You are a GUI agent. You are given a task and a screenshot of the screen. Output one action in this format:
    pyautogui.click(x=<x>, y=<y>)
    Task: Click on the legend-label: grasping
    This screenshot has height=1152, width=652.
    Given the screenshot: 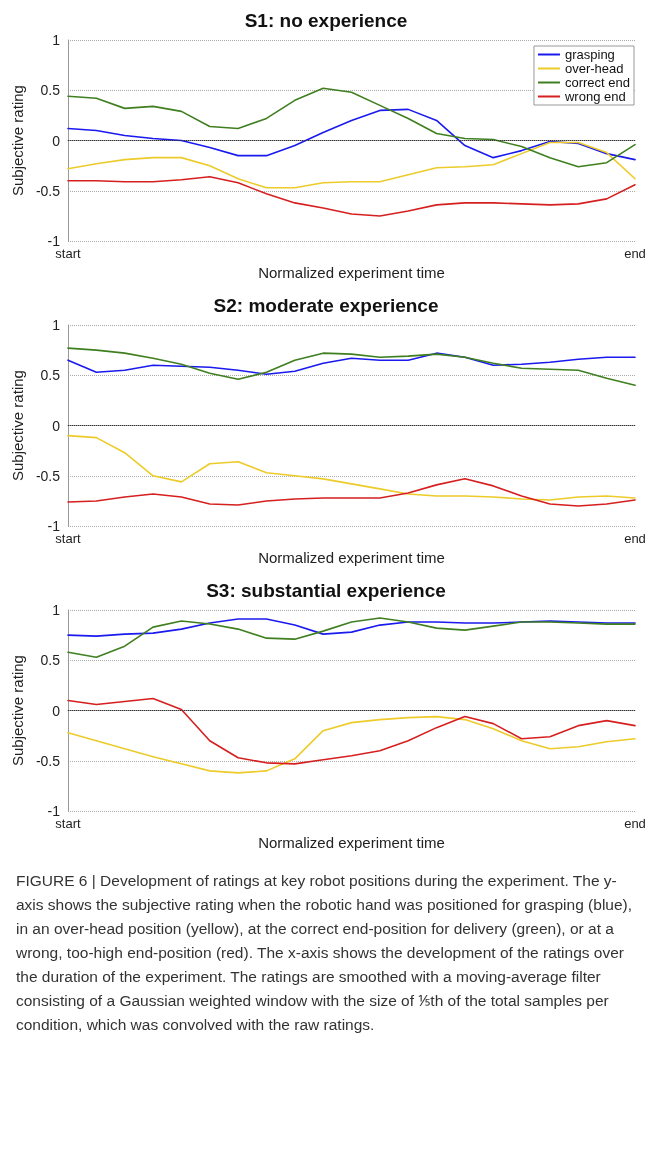 What is the action you would take?
    pyautogui.click(x=589, y=54)
    